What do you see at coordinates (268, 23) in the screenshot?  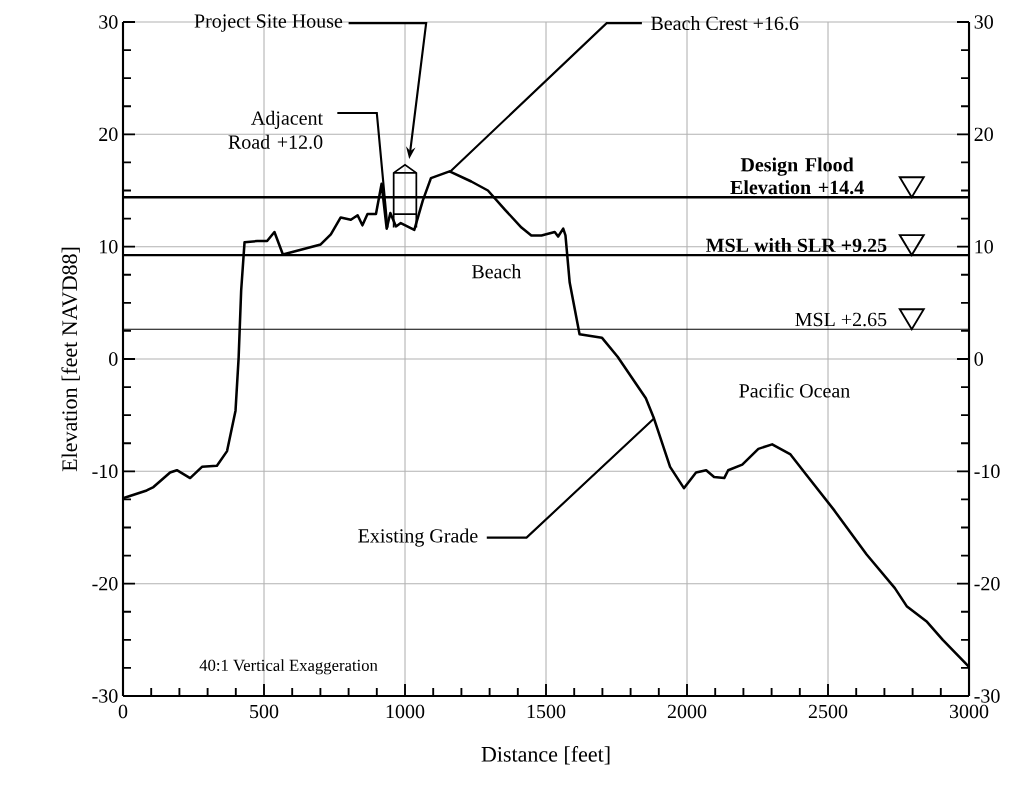 I see `annotation: Project Site House` at bounding box center [268, 23].